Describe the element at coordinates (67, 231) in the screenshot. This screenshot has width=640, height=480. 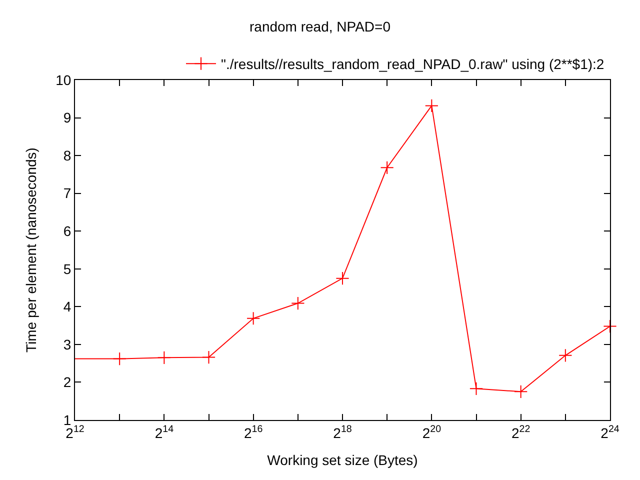
I see `y-tick-label: 6` at that location.